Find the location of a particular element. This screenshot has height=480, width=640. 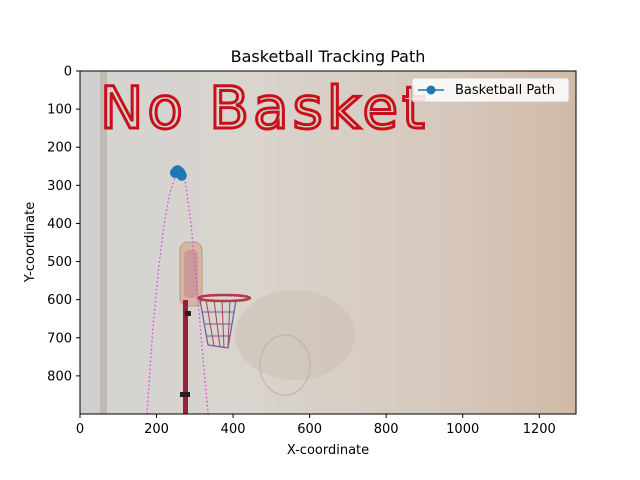

x-tick-label: 800 is located at coordinates (386, 429).